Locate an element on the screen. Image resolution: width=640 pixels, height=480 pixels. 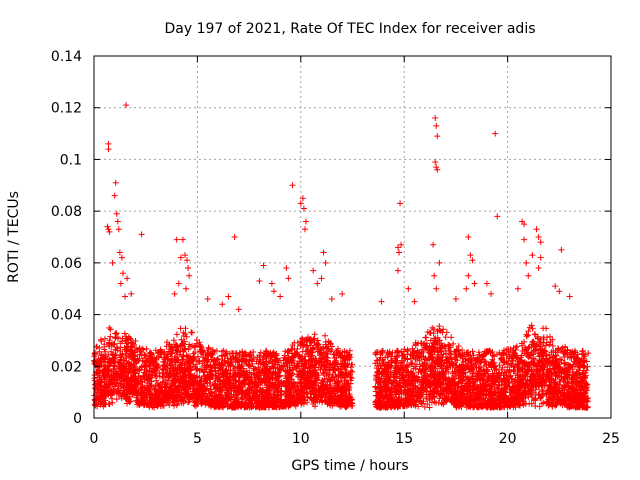
x-tick-label: 0 is located at coordinates (94, 439).